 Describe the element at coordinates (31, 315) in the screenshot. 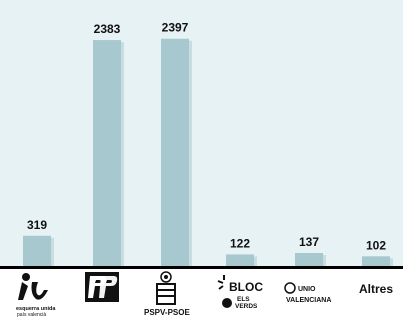

I see `eu-label-2: país valencià` at that location.